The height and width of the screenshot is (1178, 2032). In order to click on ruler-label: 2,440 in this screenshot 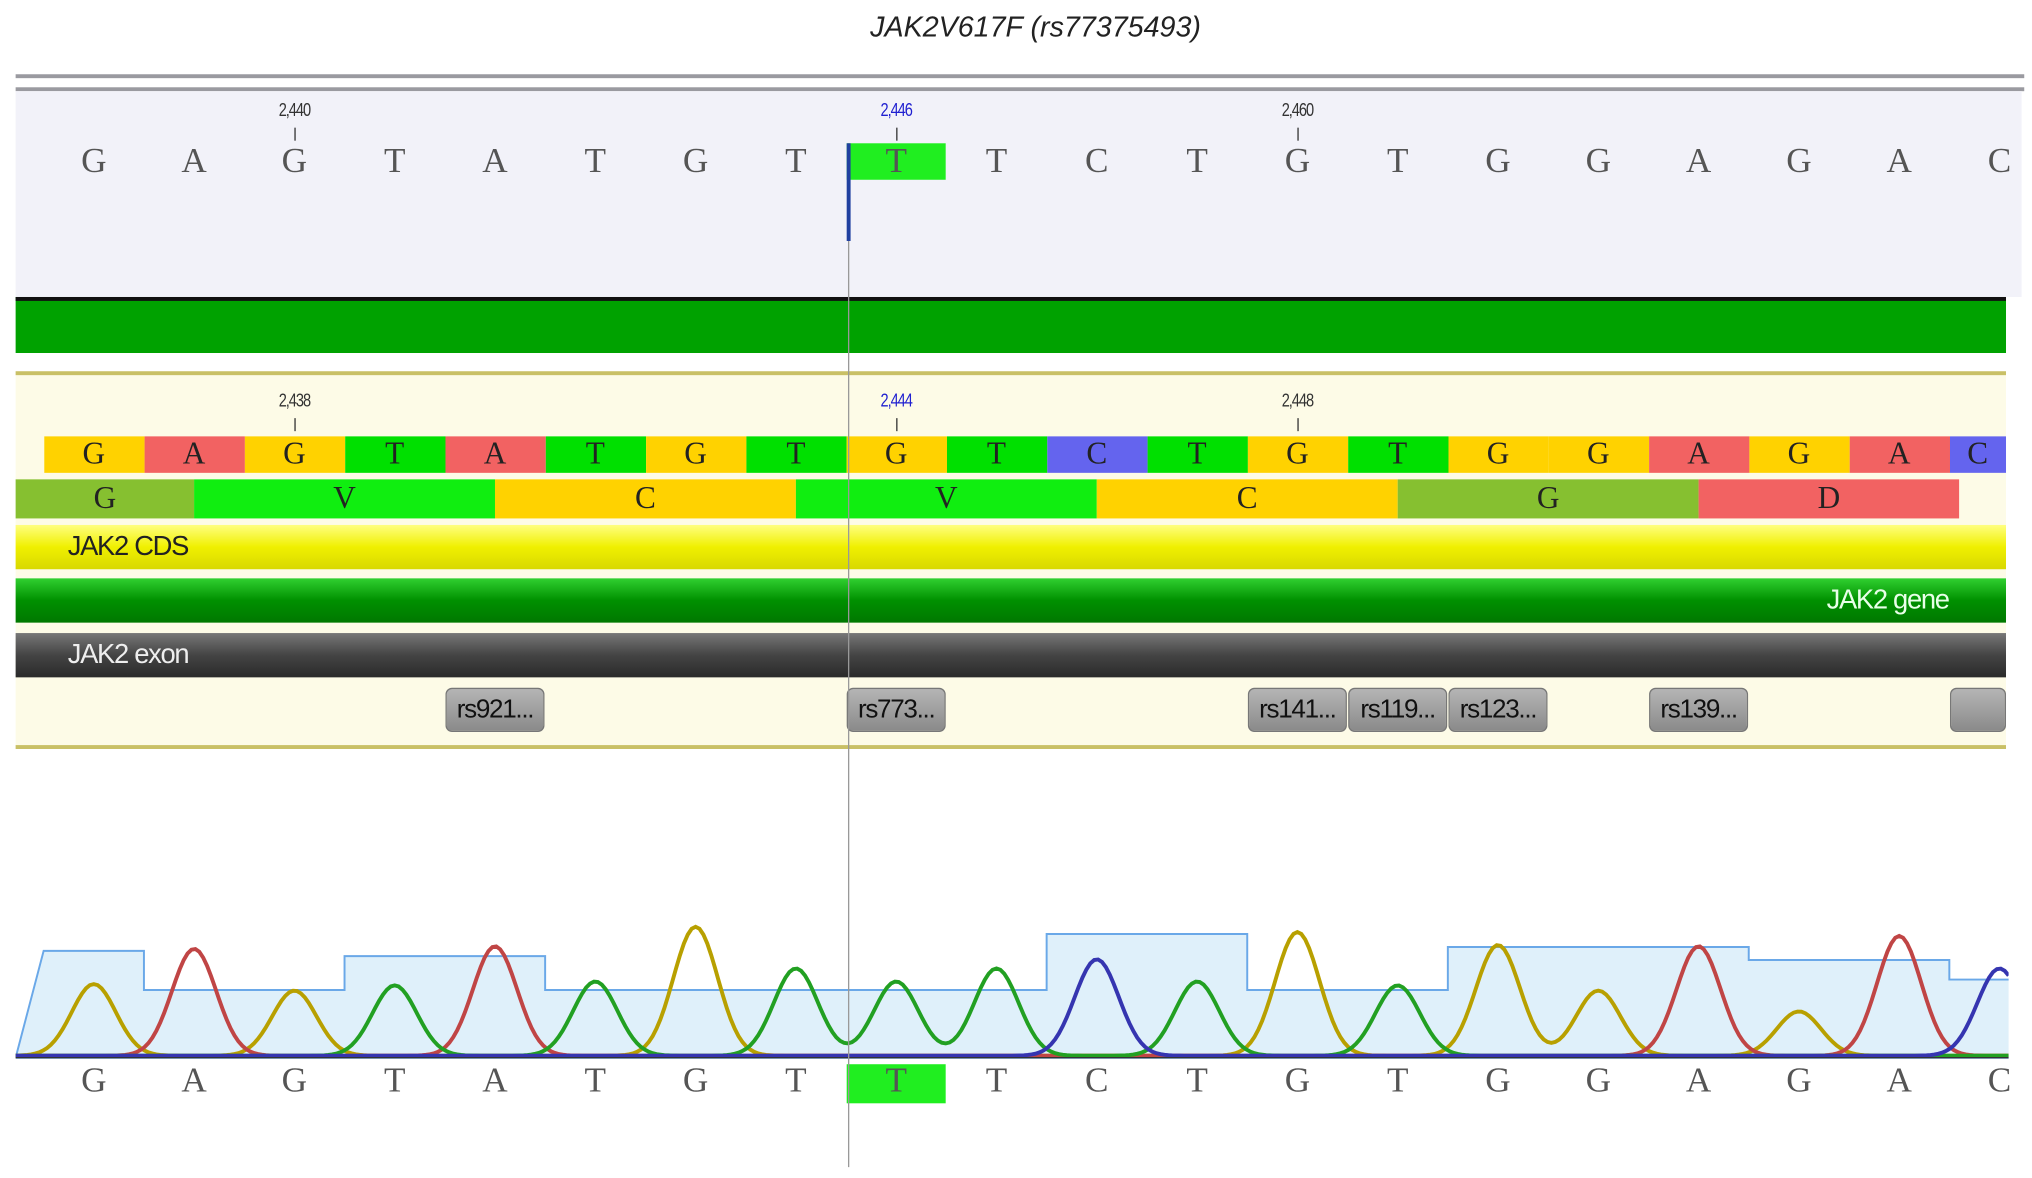, I will do `click(294, 109)`.